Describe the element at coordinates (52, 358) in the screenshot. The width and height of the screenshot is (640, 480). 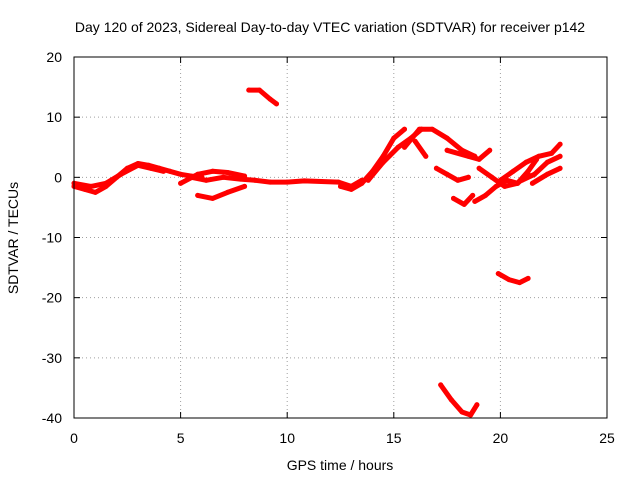
I see `y-tick-label: -30` at that location.